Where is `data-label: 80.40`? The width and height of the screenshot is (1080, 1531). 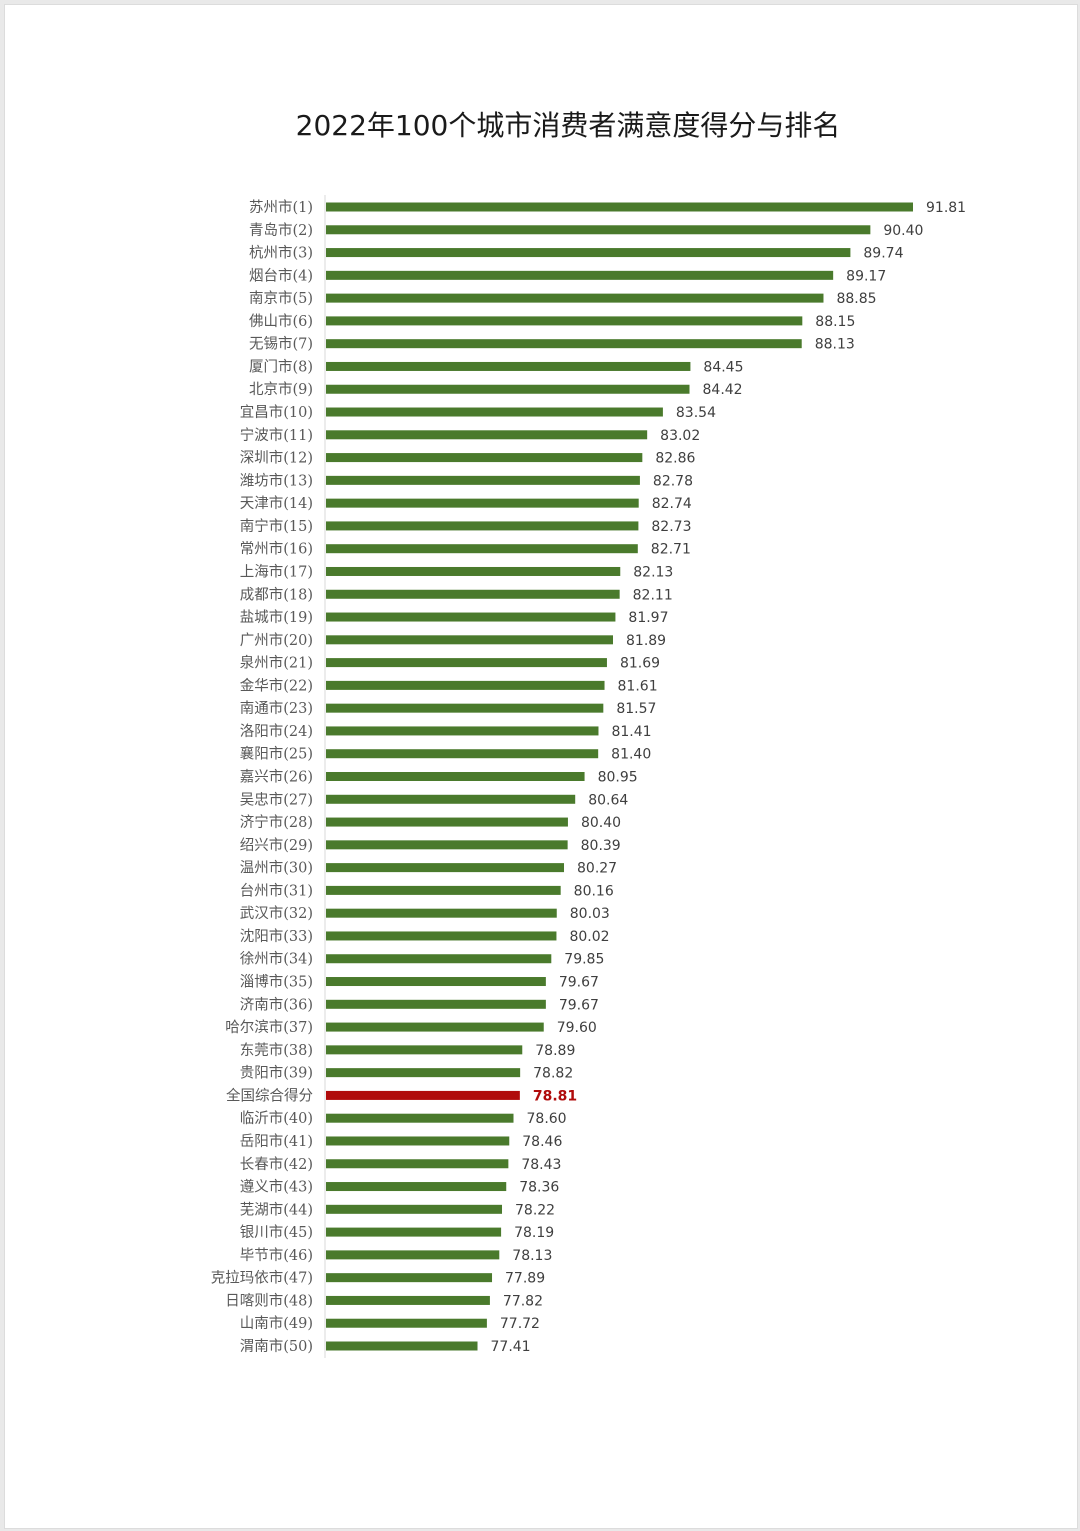
data-label: 80.40 is located at coordinates (601, 823).